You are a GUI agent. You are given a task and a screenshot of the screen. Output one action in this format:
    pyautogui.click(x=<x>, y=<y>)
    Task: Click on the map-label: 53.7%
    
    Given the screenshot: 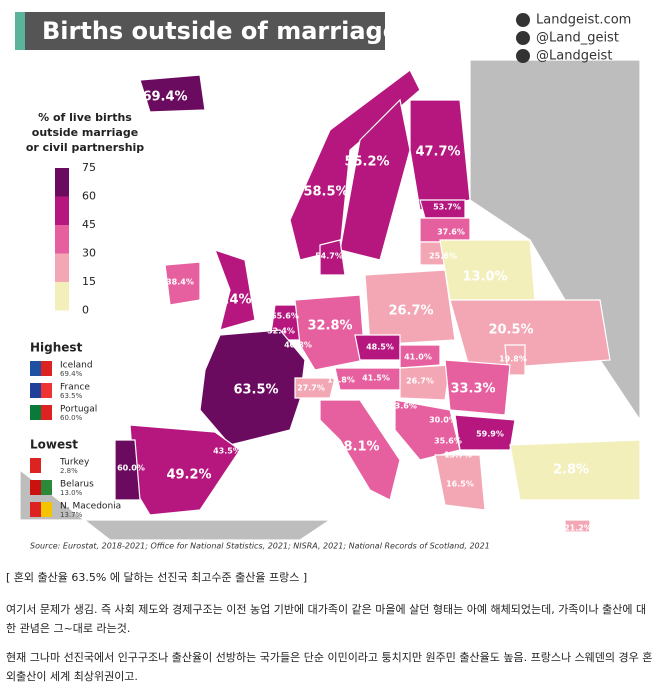 What is the action you would take?
    pyautogui.click(x=447, y=207)
    